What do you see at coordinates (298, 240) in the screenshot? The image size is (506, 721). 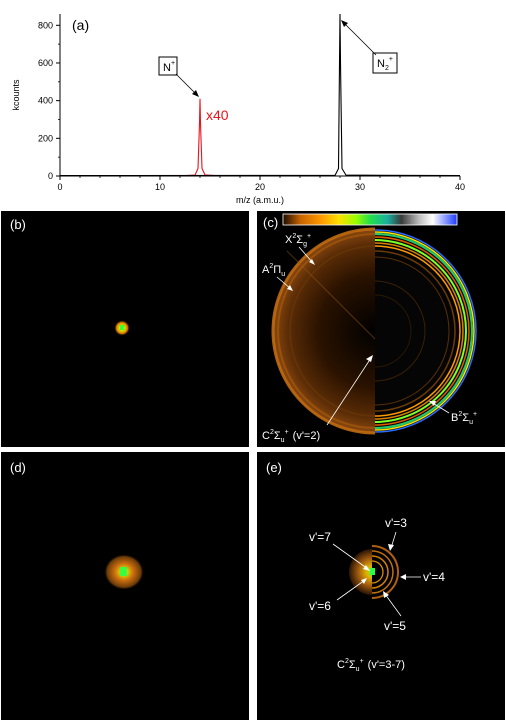 I see `svg-text: X2Σg+` at bounding box center [298, 240].